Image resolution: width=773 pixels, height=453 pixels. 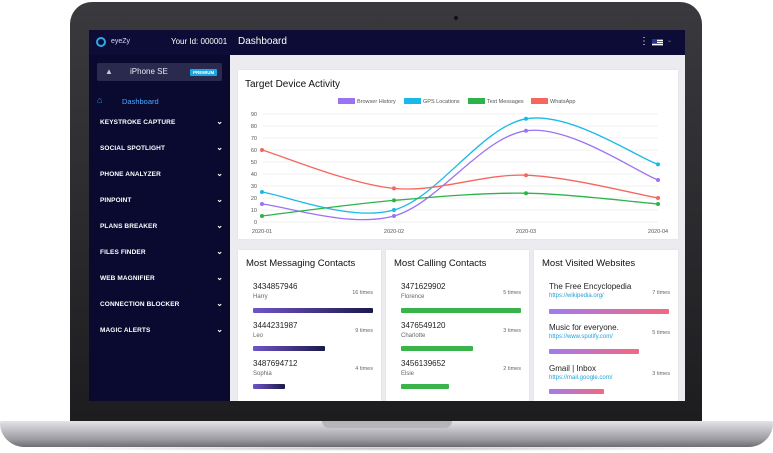 I want to click on more-options-icon: ⋮, so click(x=644, y=41).